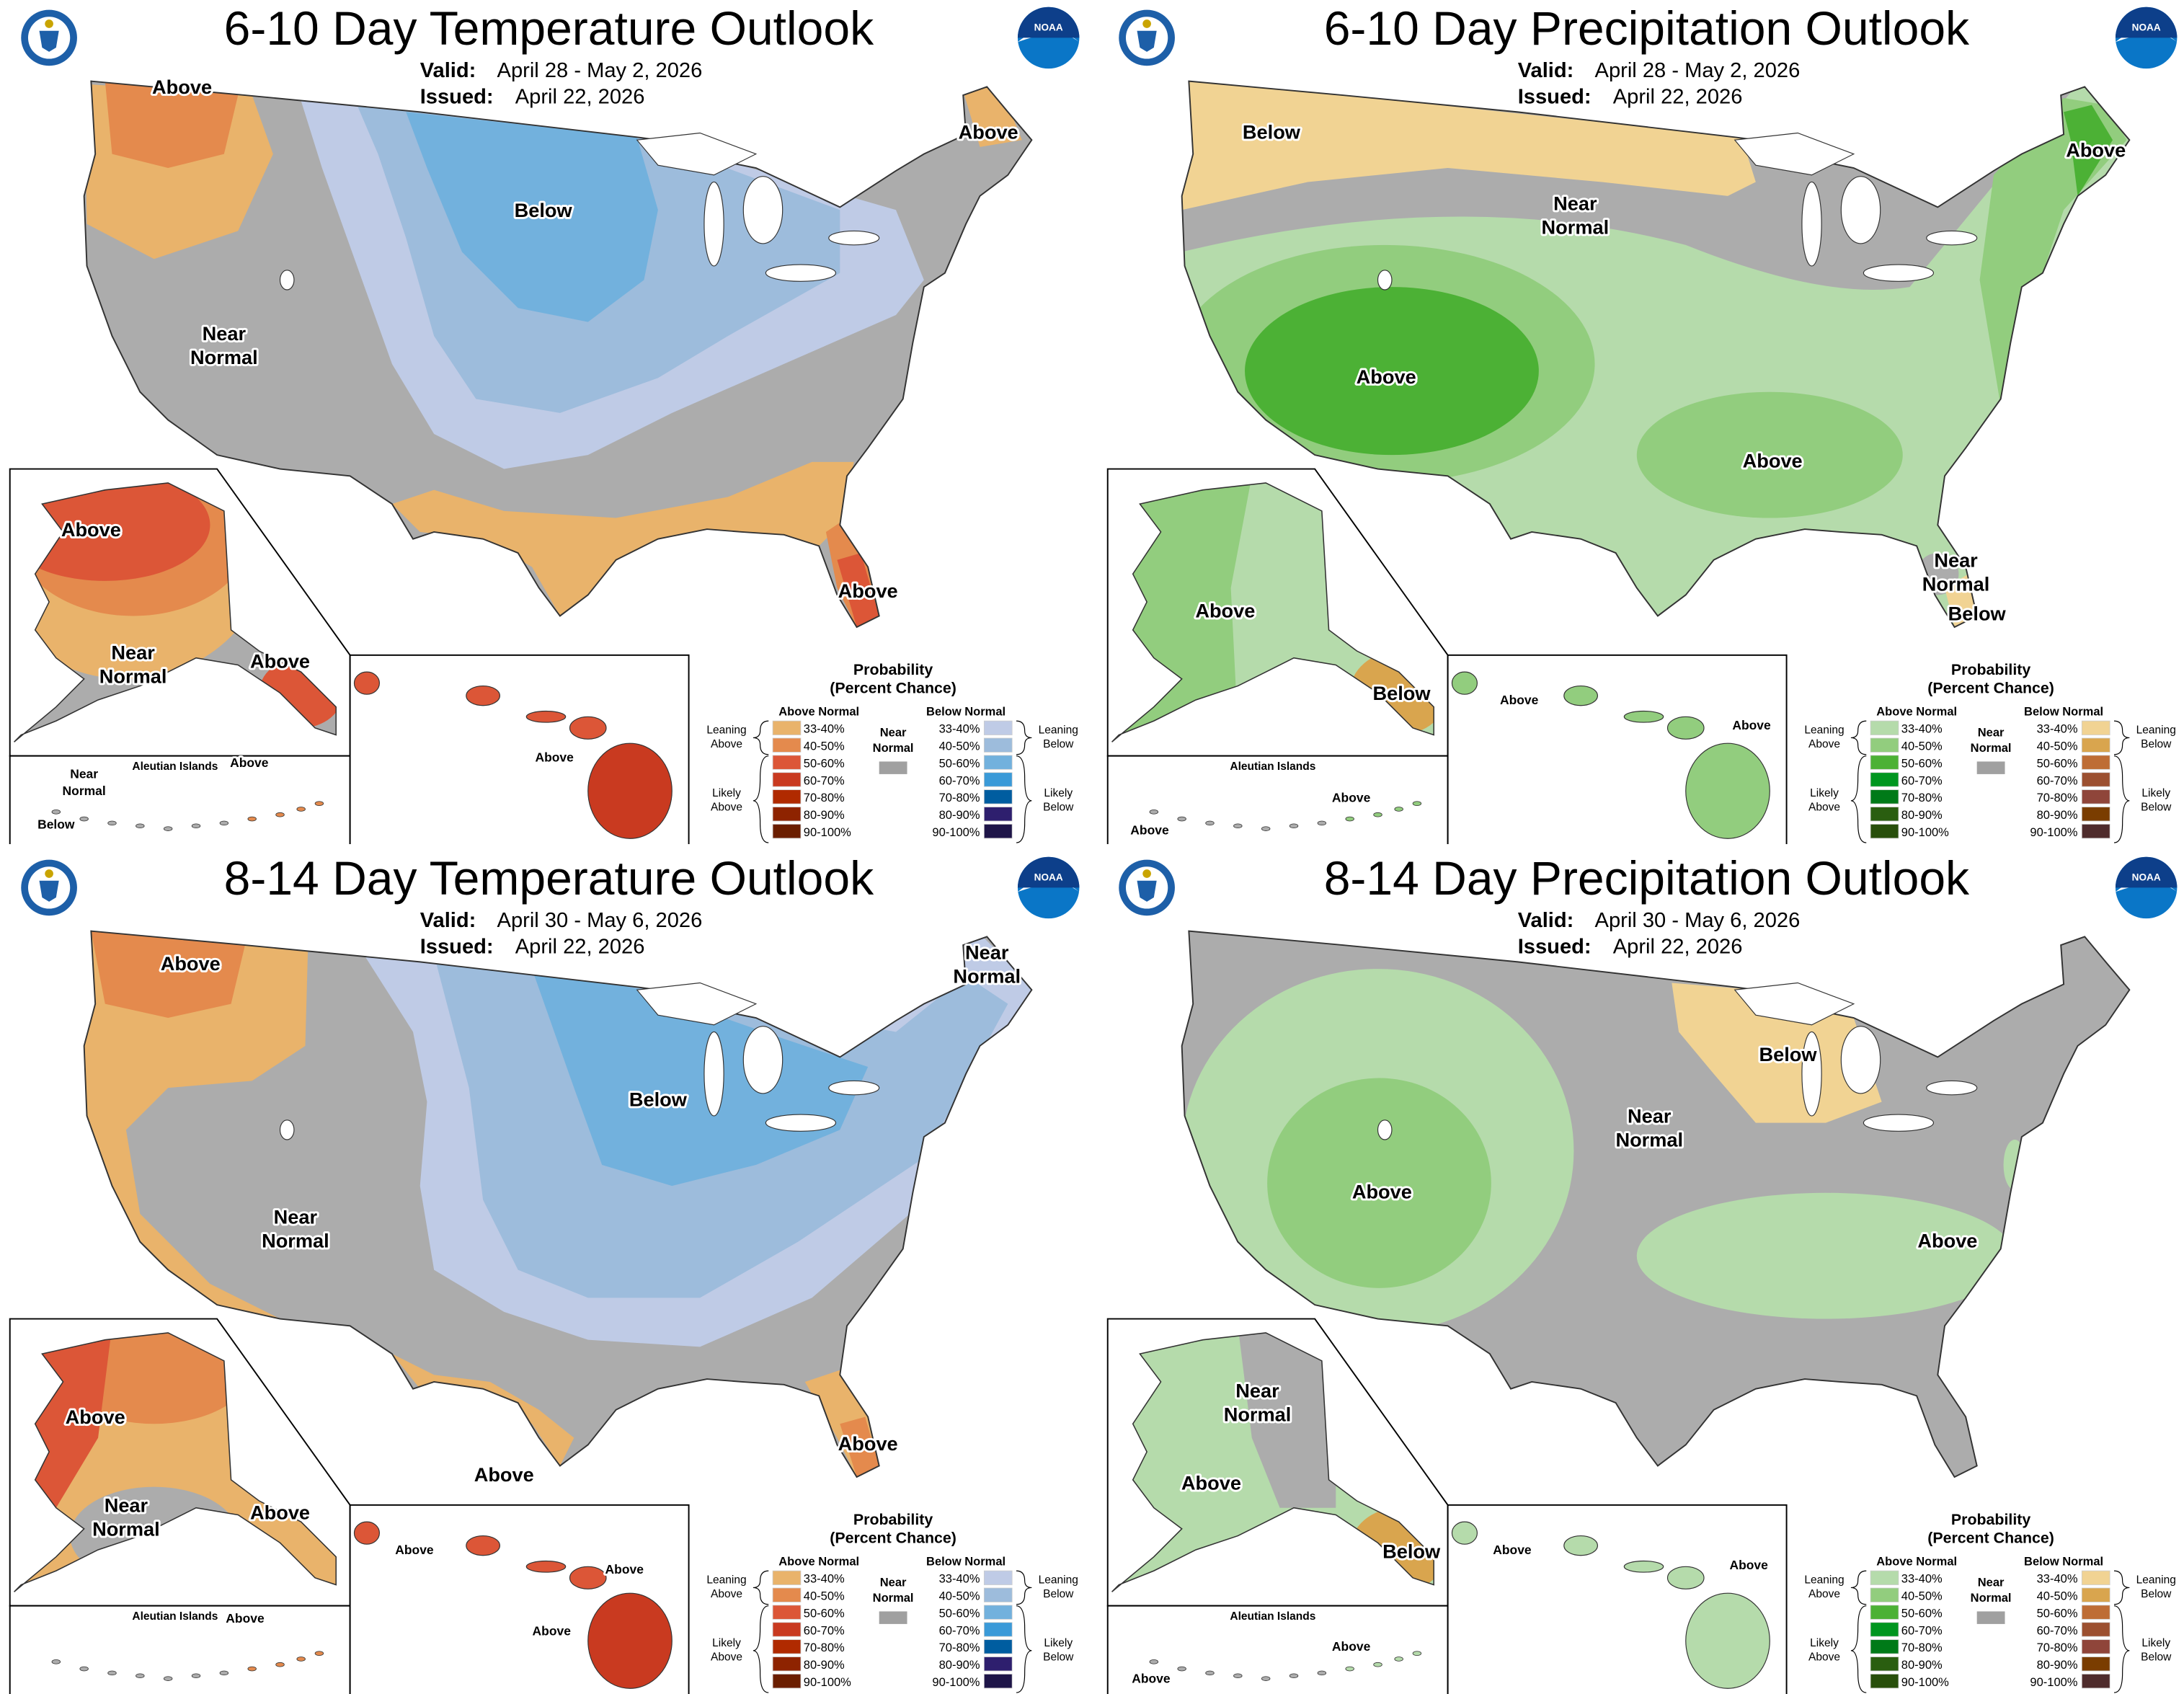  What do you see at coordinates (1647, 28) in the screenshot?
I see `outlook-title: 6-10 Day Precipitation Outlook` at bounding box center [1647, 28].